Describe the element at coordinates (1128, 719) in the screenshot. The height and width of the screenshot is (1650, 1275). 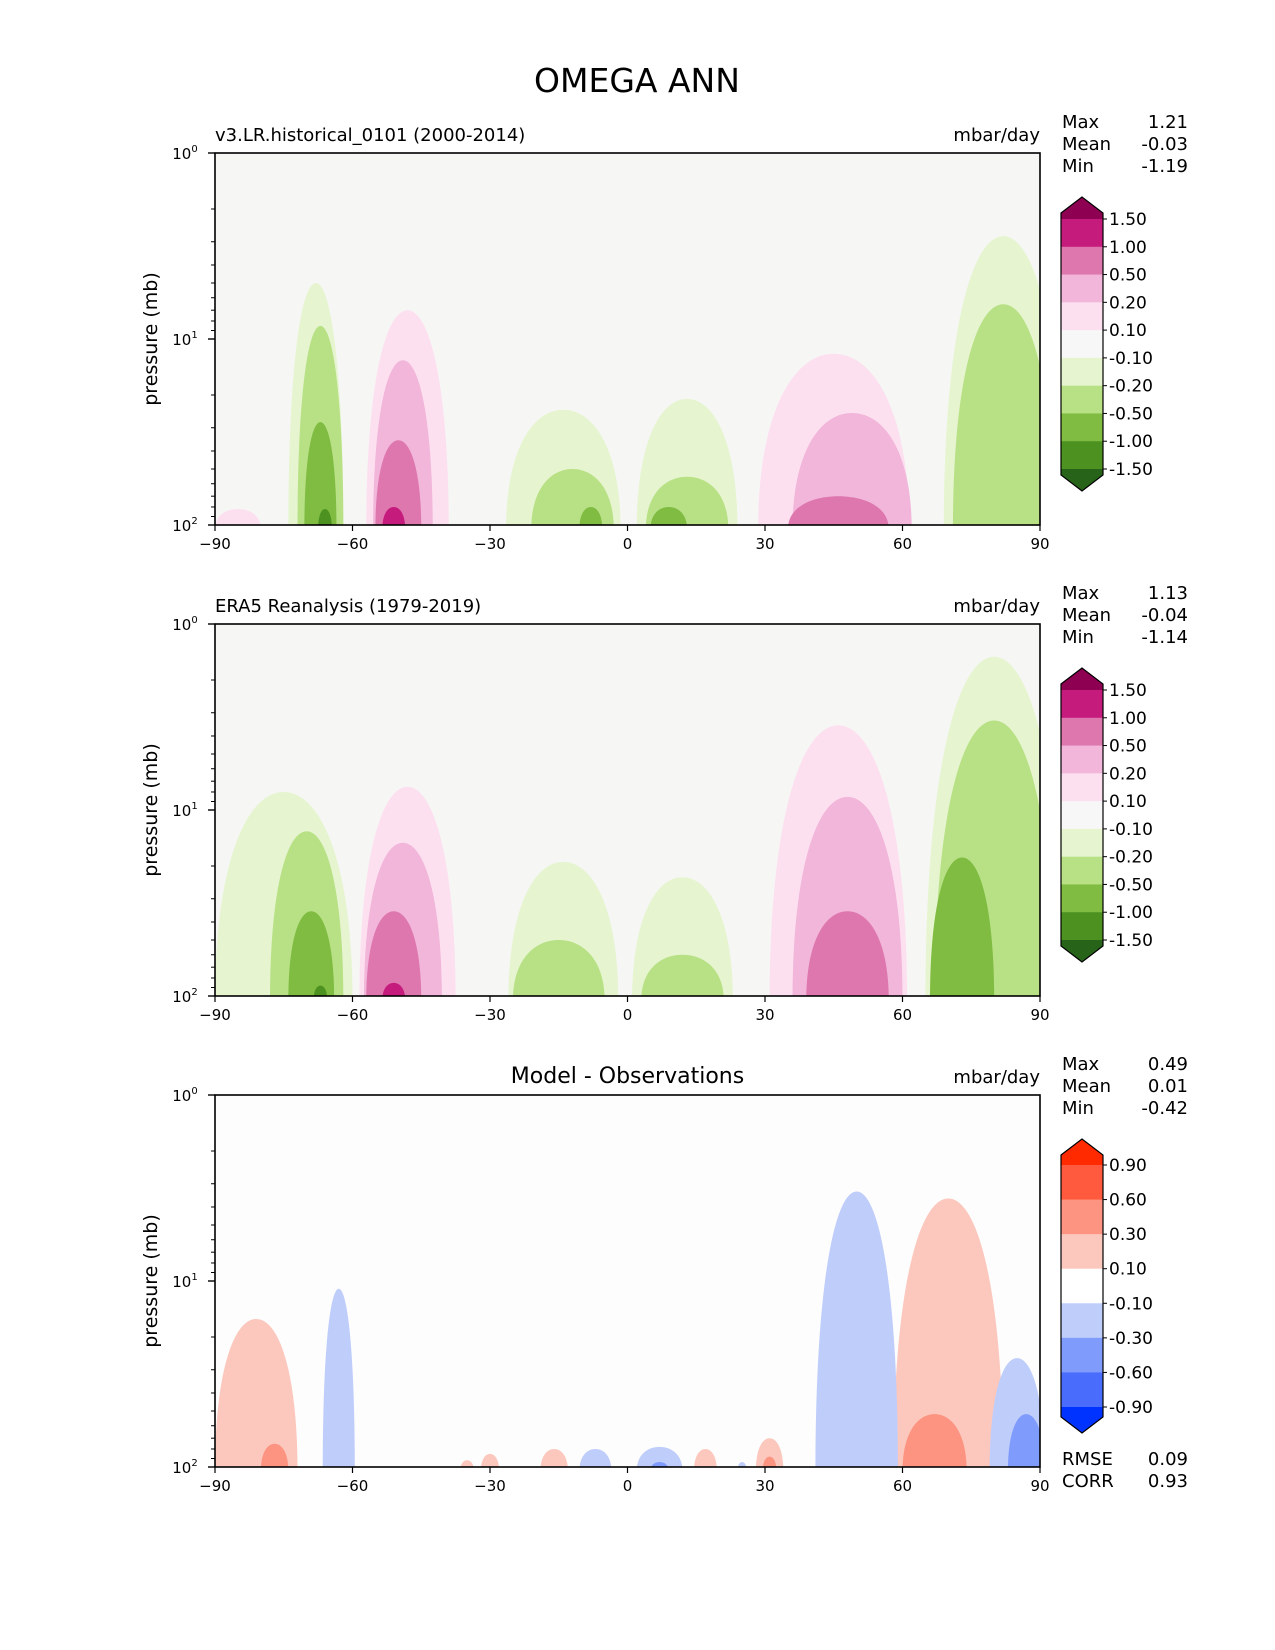
I see `colorbar-tick-label: 1.00` at that location.